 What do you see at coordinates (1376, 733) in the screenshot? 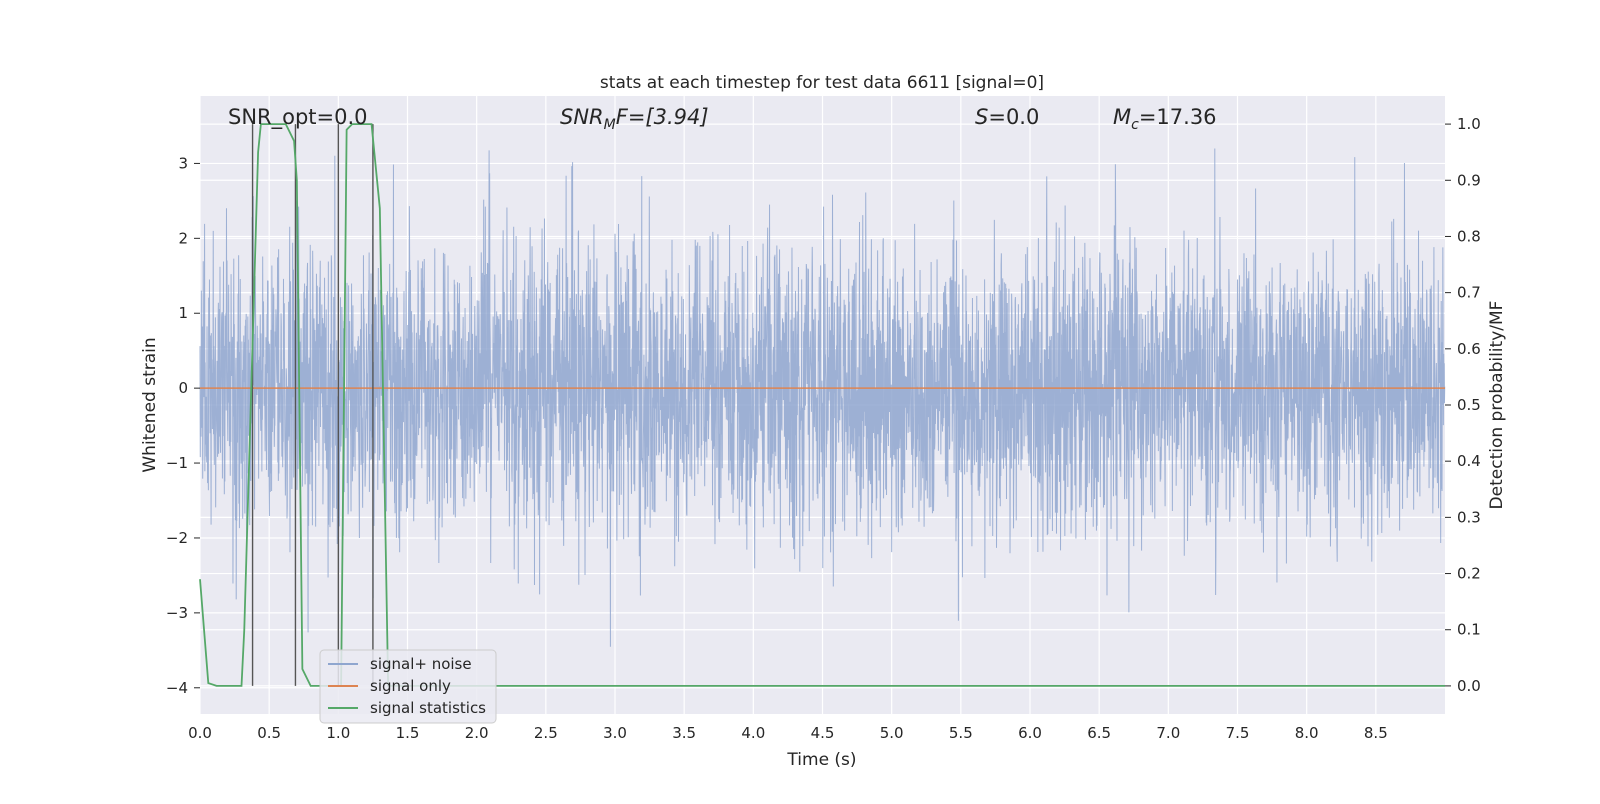
I see `x-tick-label: 8.5` at bounding box center [1376, 733].